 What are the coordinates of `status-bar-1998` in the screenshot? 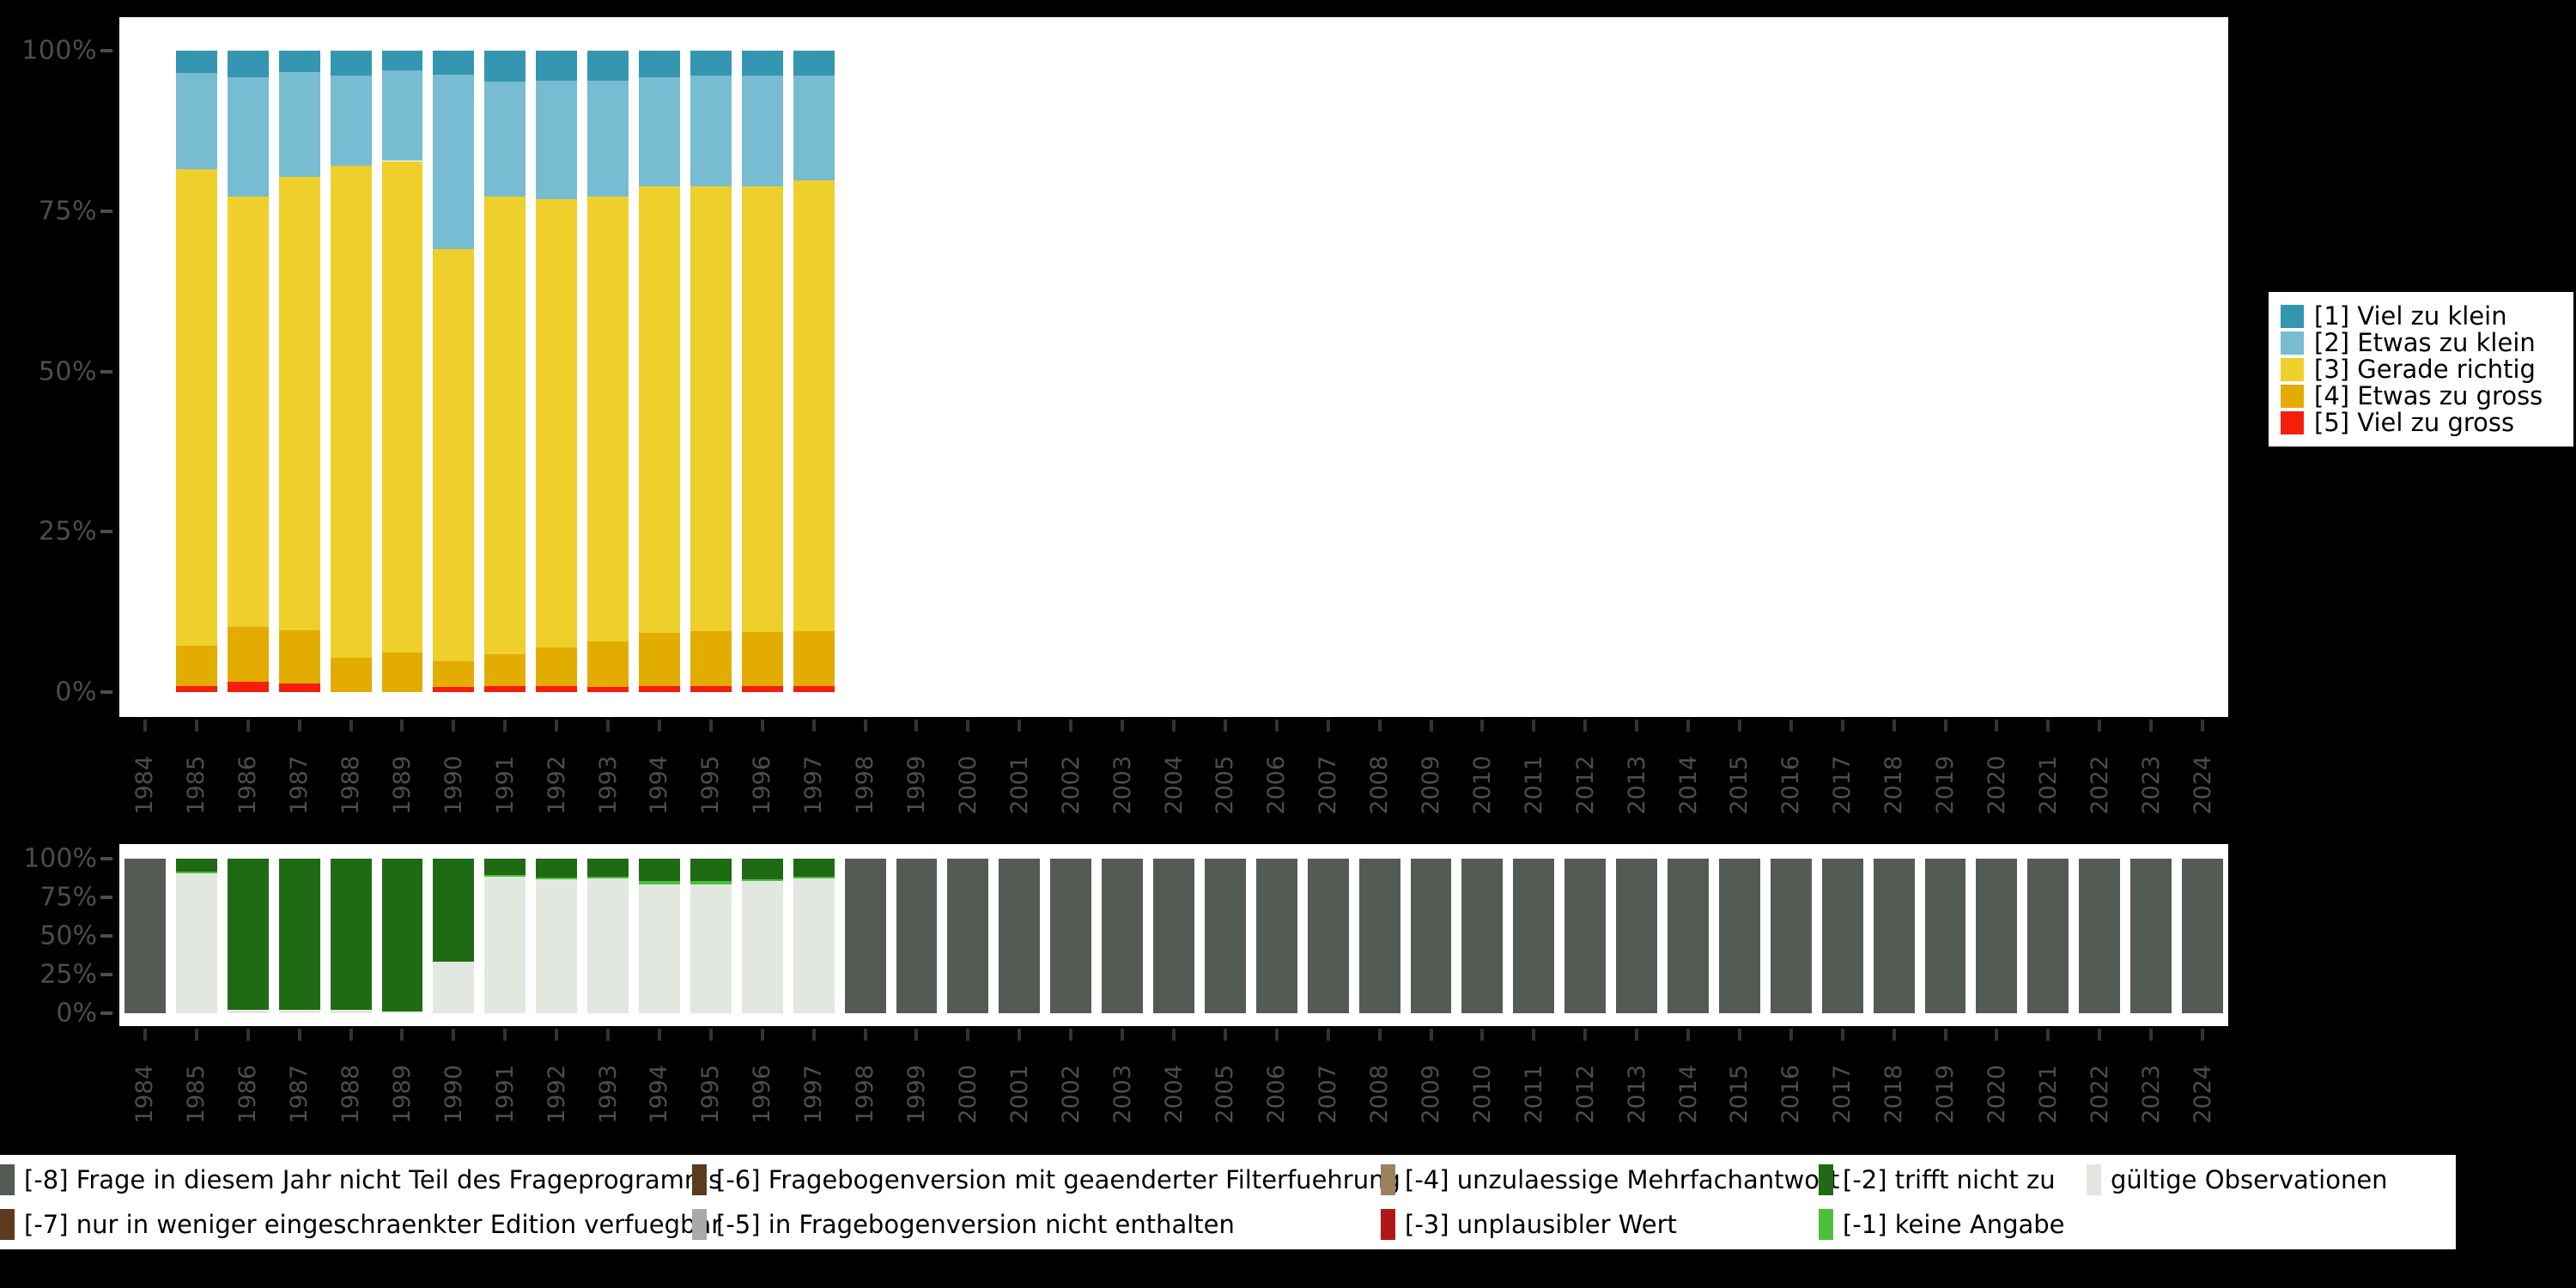 It's located at (865, 936).